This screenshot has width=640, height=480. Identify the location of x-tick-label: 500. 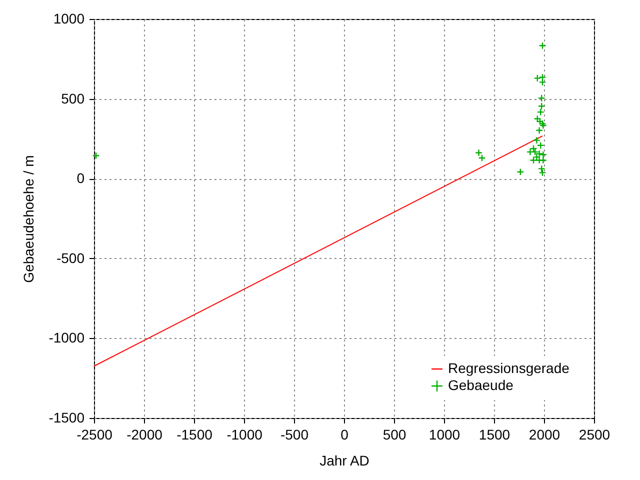
(394, 434).